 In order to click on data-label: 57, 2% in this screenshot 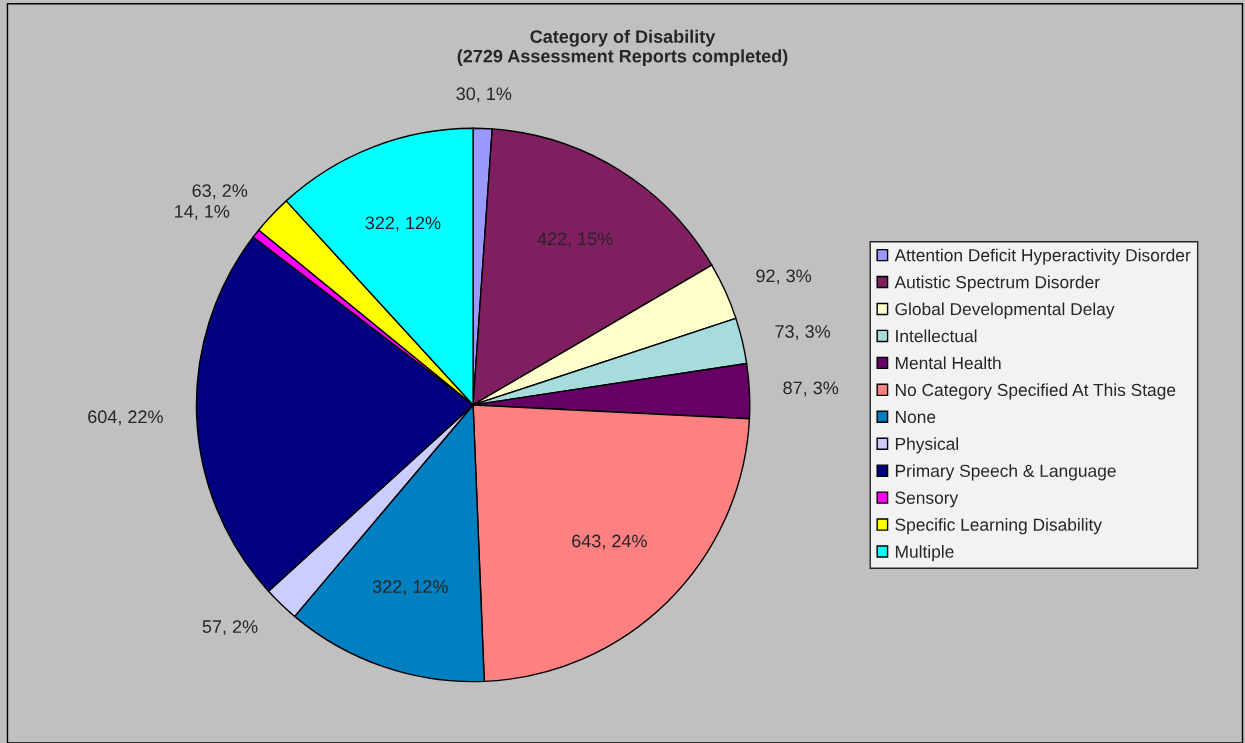, I will do `click(230, 628)`.